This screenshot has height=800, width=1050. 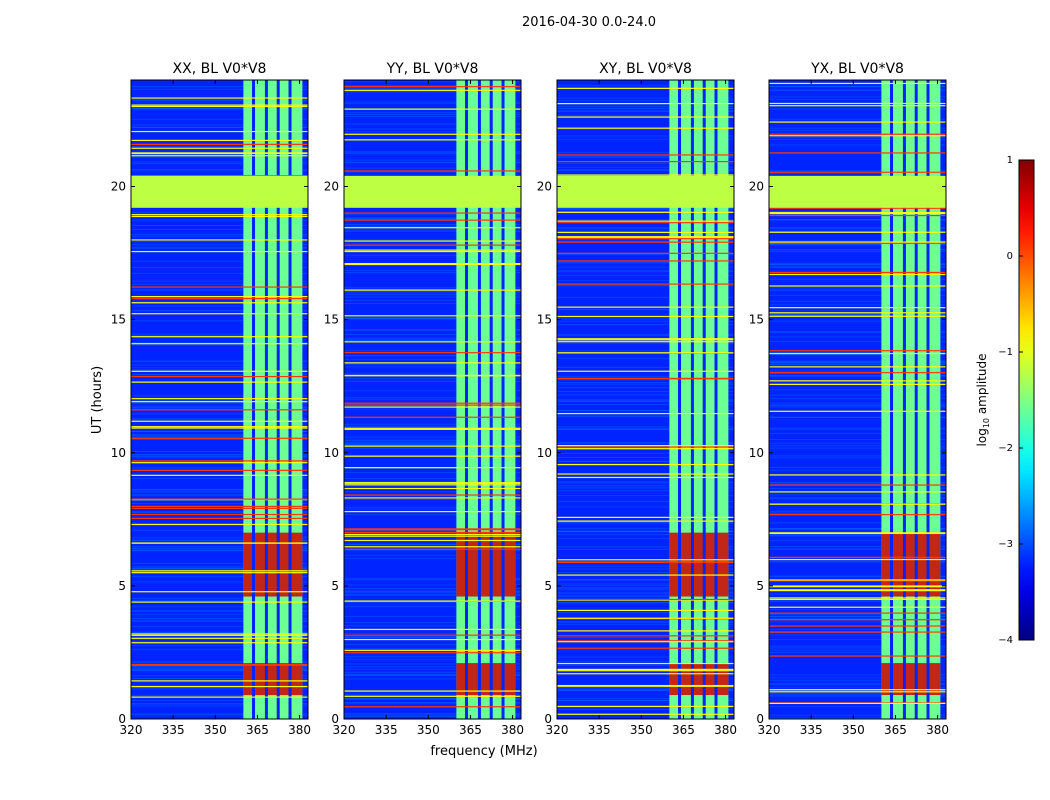 What do you see at coordinates (557, 730) in the screenshot?
I see `x-tick-label: 320` at bounding box center [557, 730].